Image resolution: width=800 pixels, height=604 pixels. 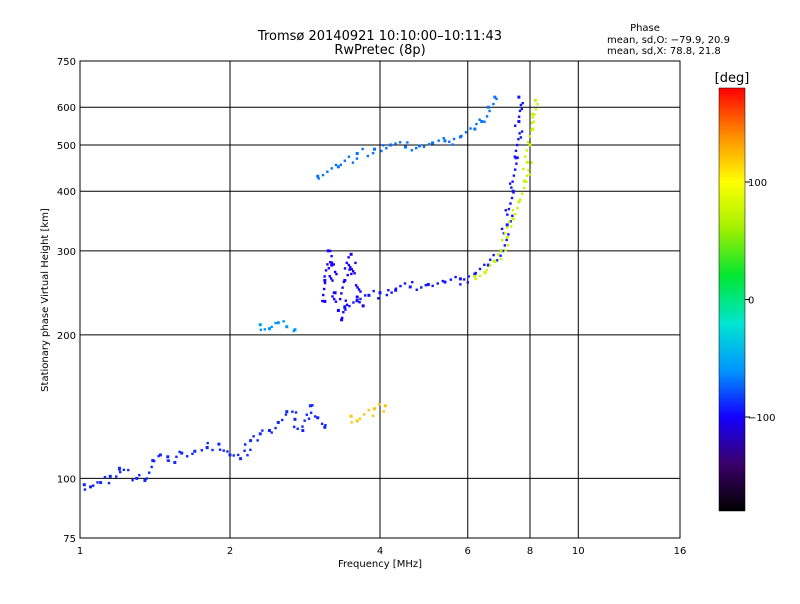 What do you see at coordinates (66, 479) in the screenshot?
I see `y-tick-label: 100` at bounding box center [66, 479].